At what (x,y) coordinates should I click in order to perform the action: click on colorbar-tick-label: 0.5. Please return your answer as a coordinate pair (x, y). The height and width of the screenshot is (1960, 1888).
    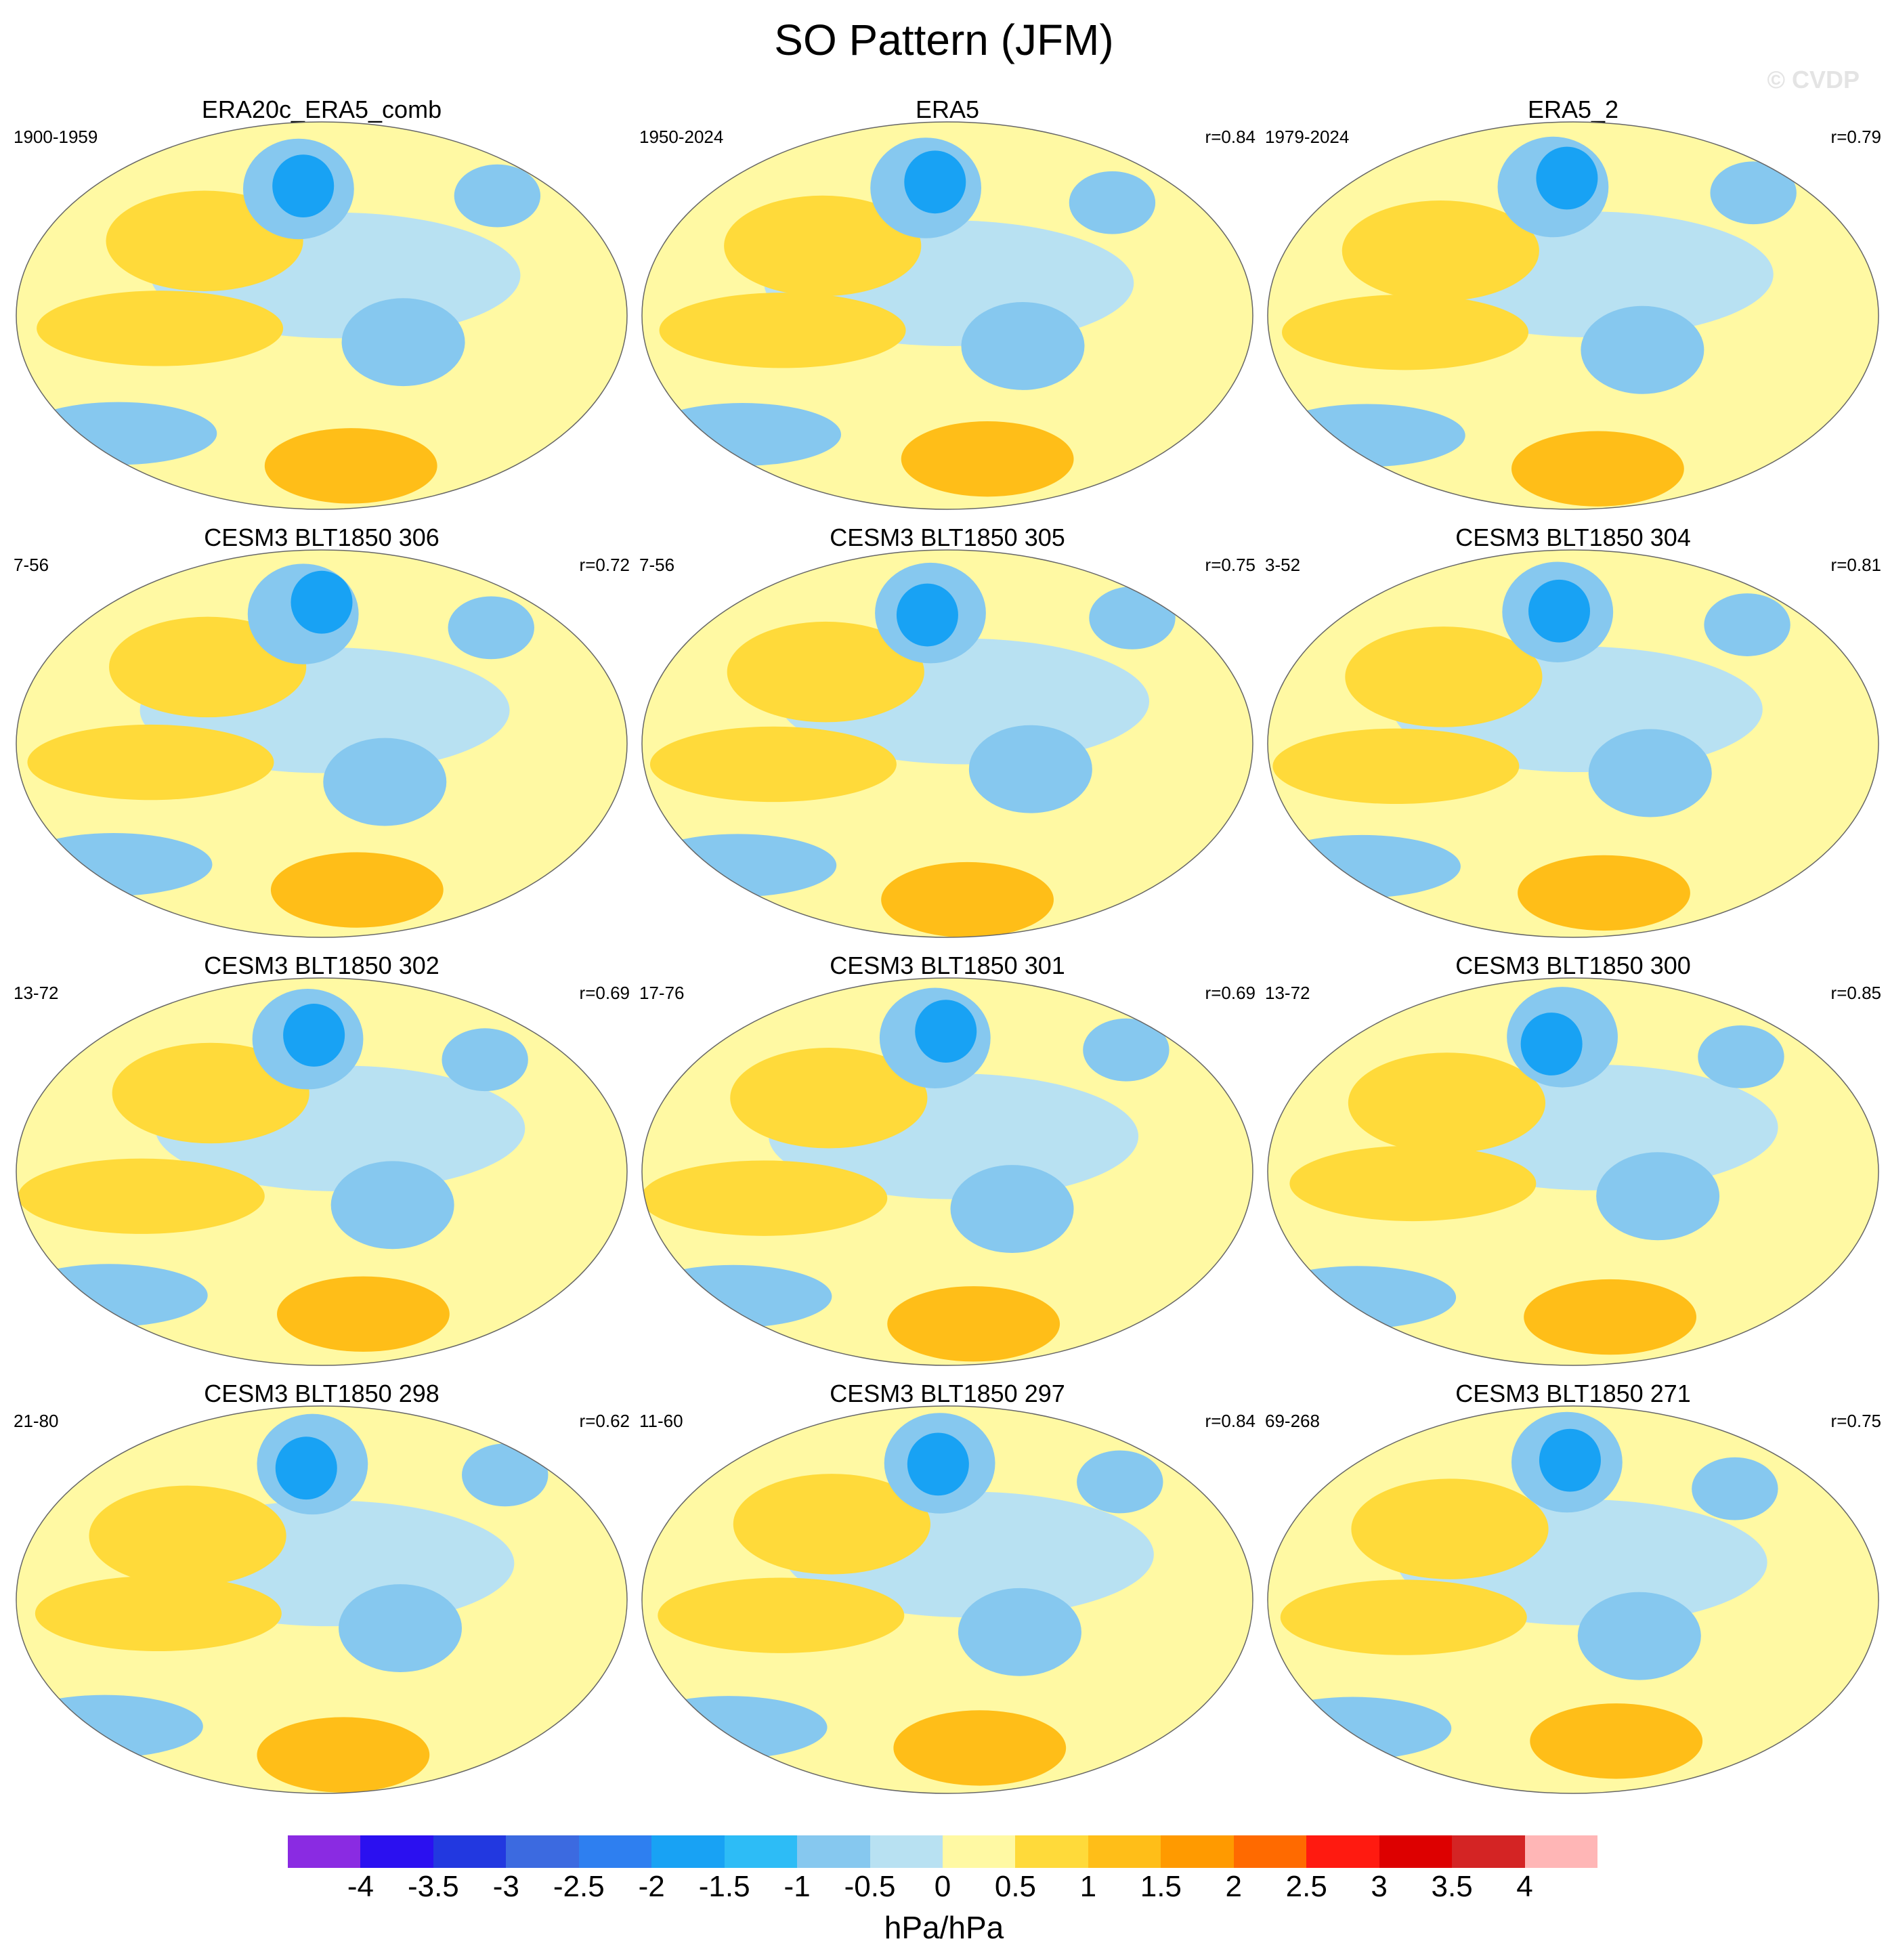
    Looking at the image, I should click on (1015, 1886).